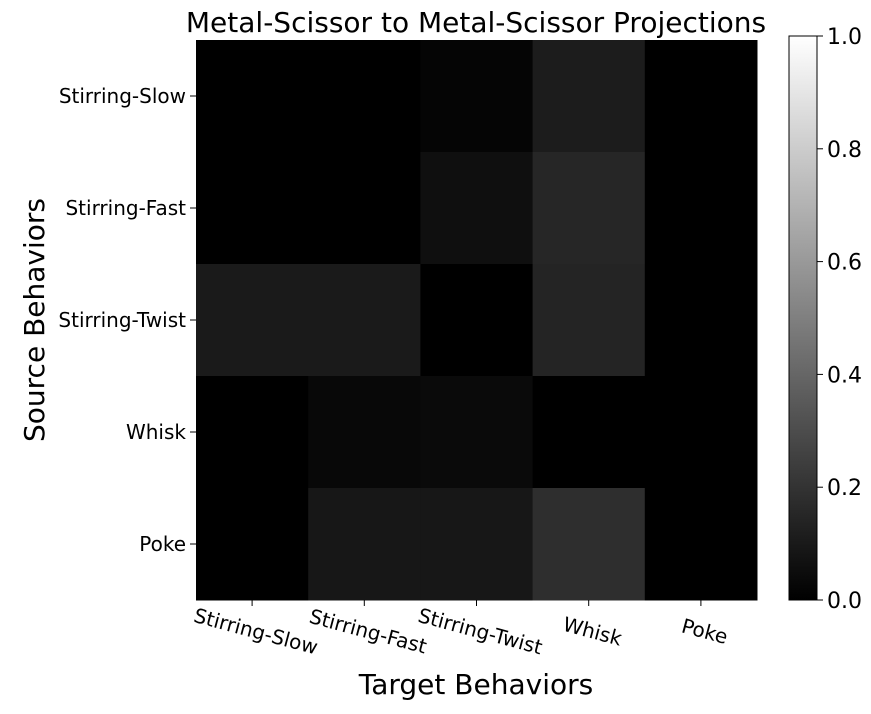 Image resolution: width=871 pixels, height=714 pixels. I want to click on y-tick-label: Whisk, so click(156, 432).